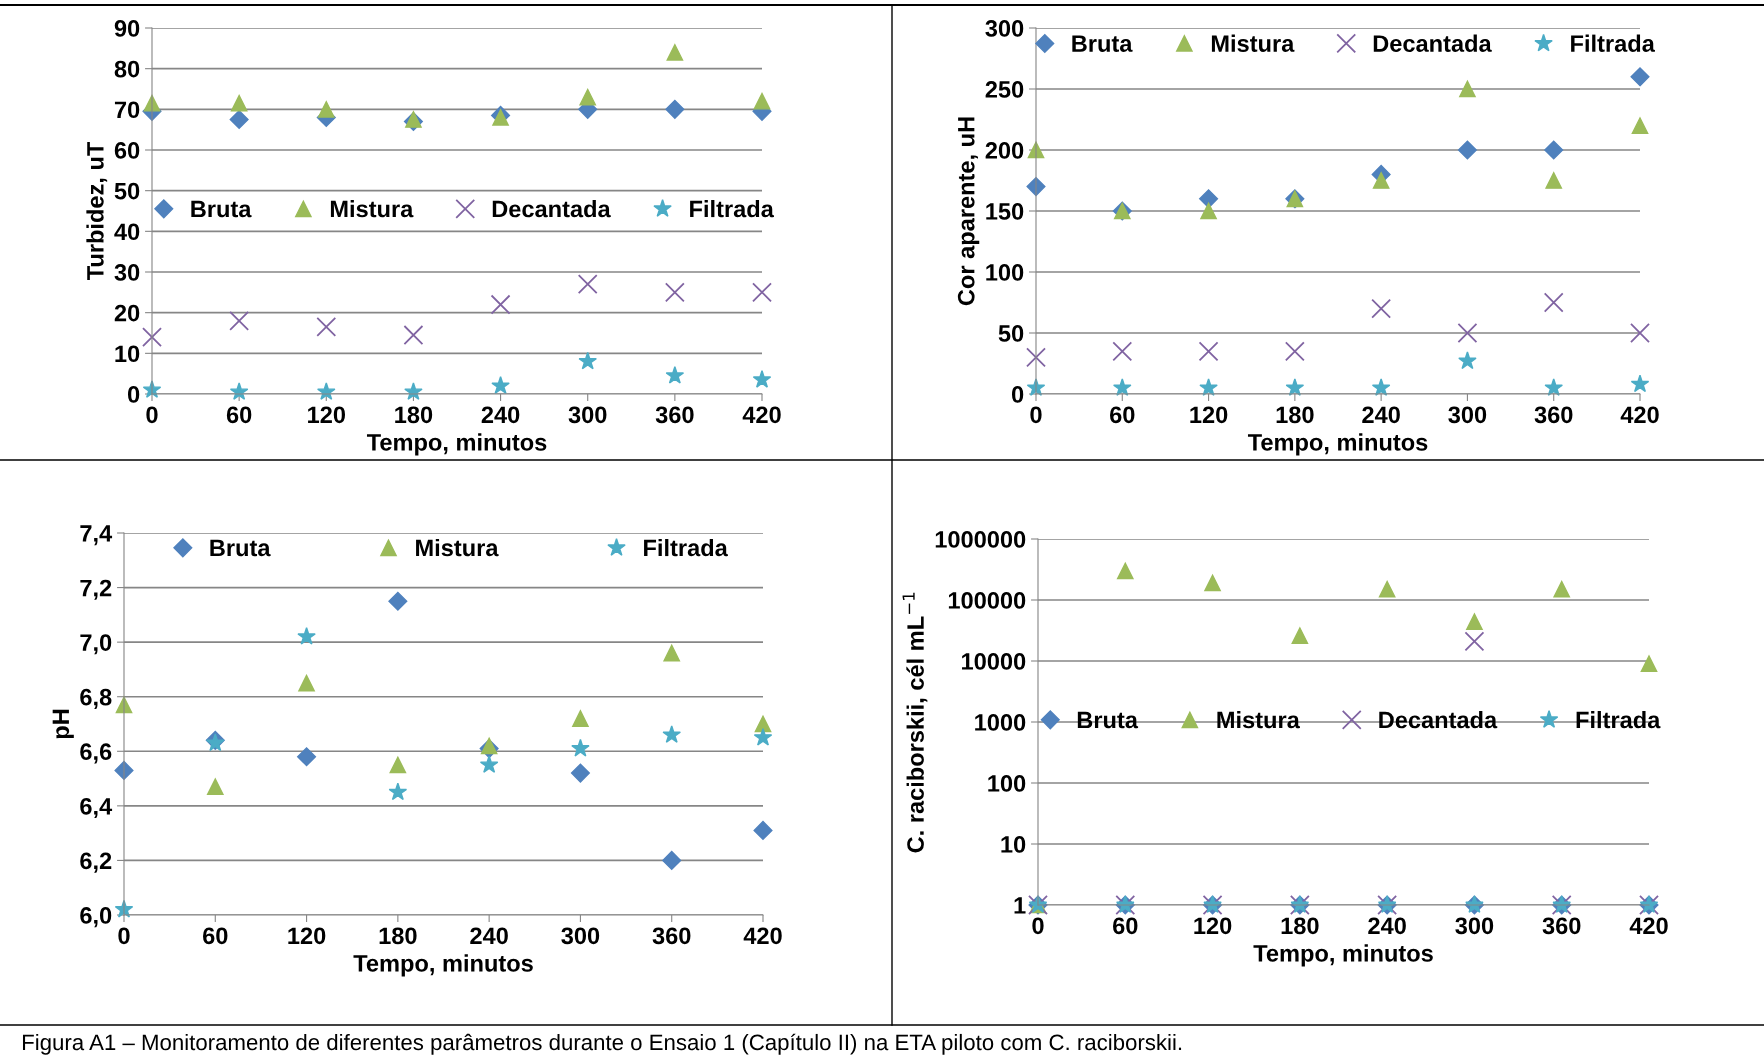  Describe the element at coordinates (987, 600) in the screenshot. I see `y-tick-label: 100000` at that location.